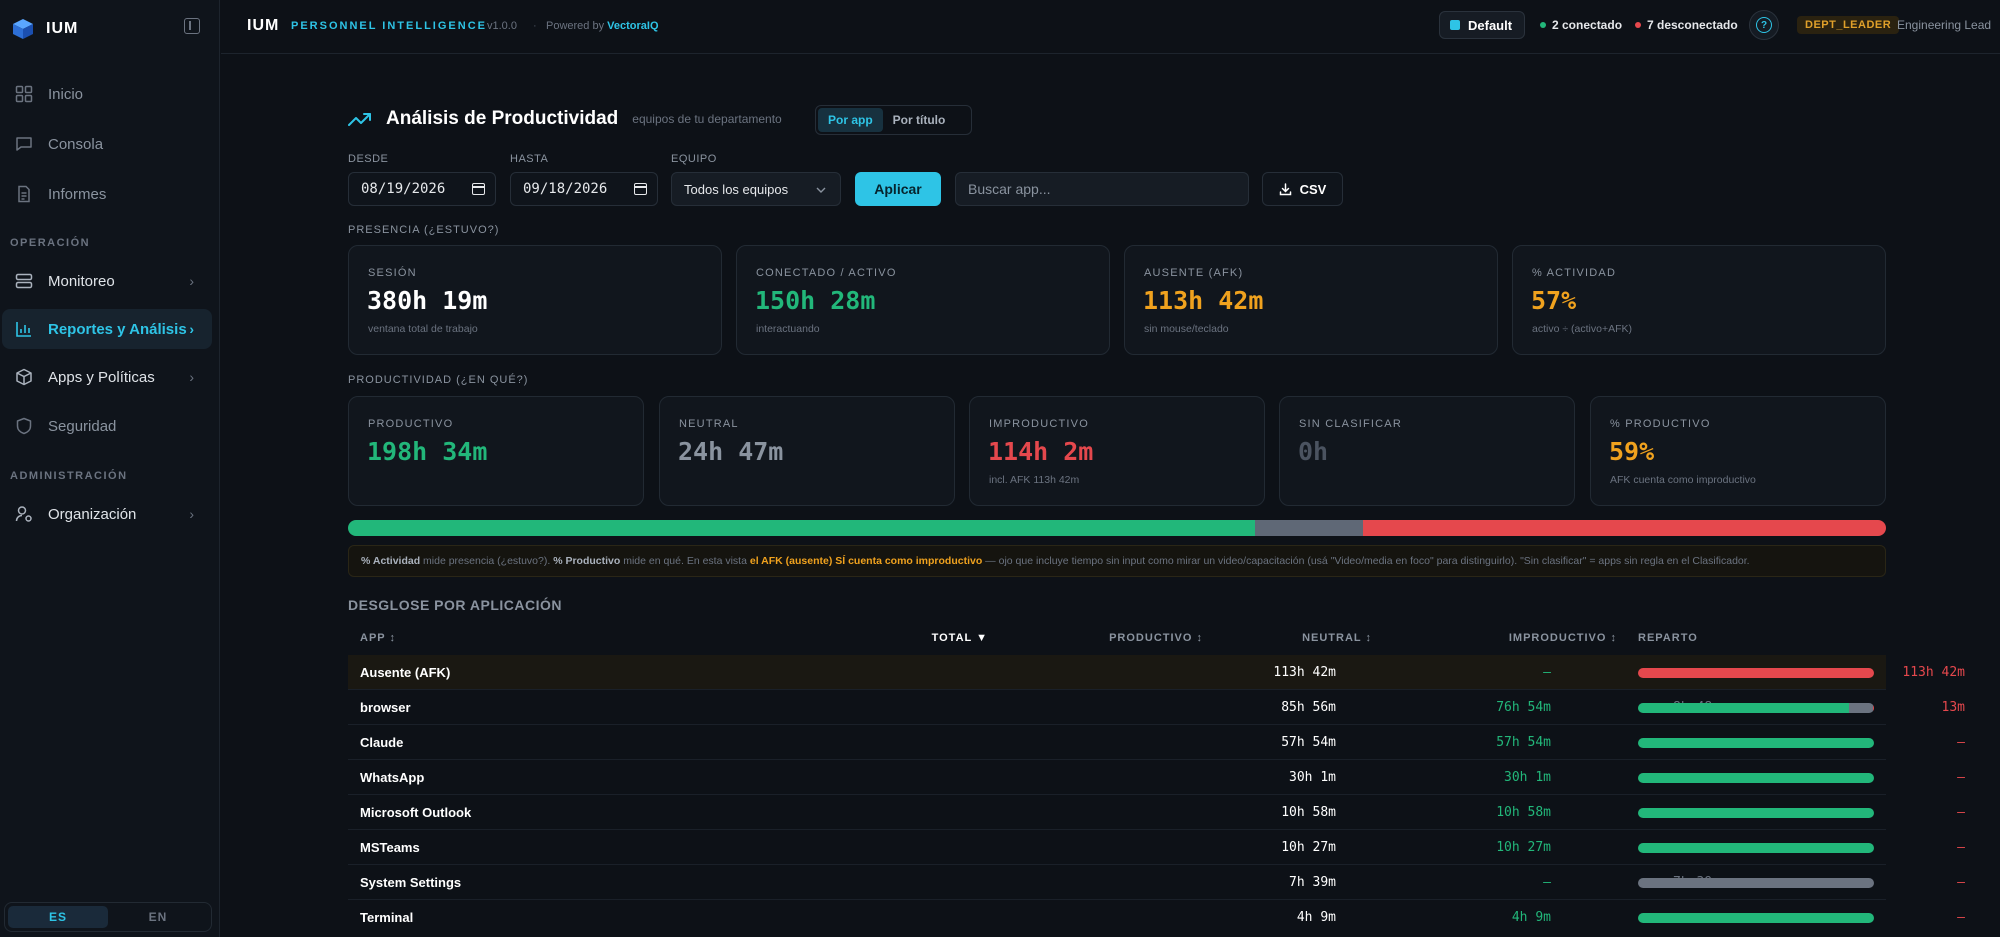 The width and height of the screenshot is (2000, 937). What do you see at coordinates (1490, 25) in the screenshot?
I see `profile-label: Default` at bounding box center [1490, 25].